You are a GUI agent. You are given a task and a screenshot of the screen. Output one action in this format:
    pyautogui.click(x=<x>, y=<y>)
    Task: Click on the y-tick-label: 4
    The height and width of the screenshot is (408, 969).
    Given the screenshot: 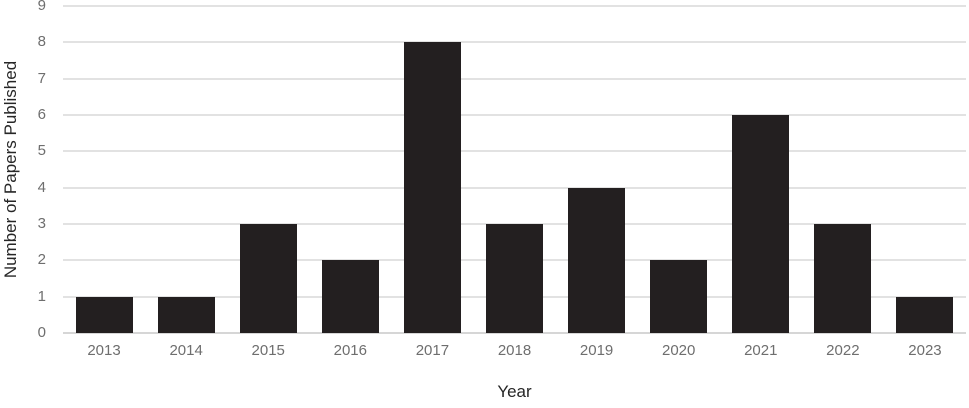 What is the action you would take?
    pyautogui.click(x=41, y=187)
    